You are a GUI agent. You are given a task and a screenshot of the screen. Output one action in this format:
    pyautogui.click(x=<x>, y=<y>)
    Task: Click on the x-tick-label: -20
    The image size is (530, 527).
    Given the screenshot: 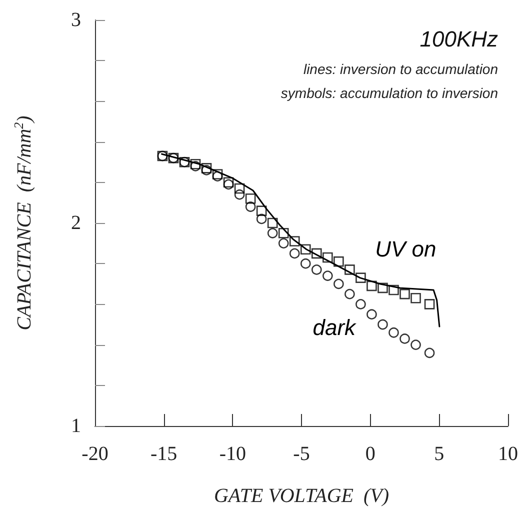 What is the action you would take?
    pyautogui.click(x=95, y=454)
    